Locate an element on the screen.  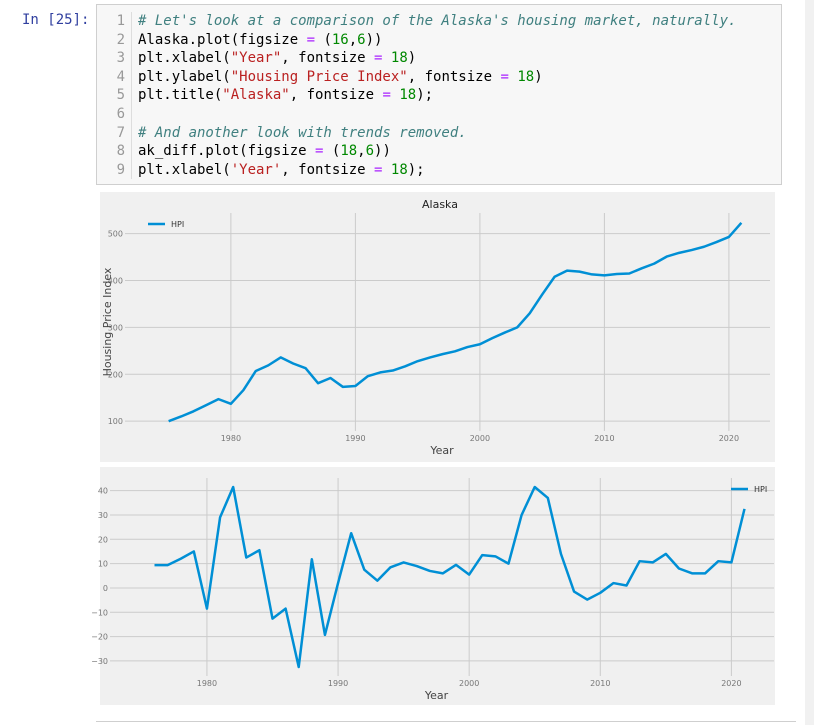
code-text: ak_diff.plot(figsize = (18,6)) is located at coordinates (261, 151).